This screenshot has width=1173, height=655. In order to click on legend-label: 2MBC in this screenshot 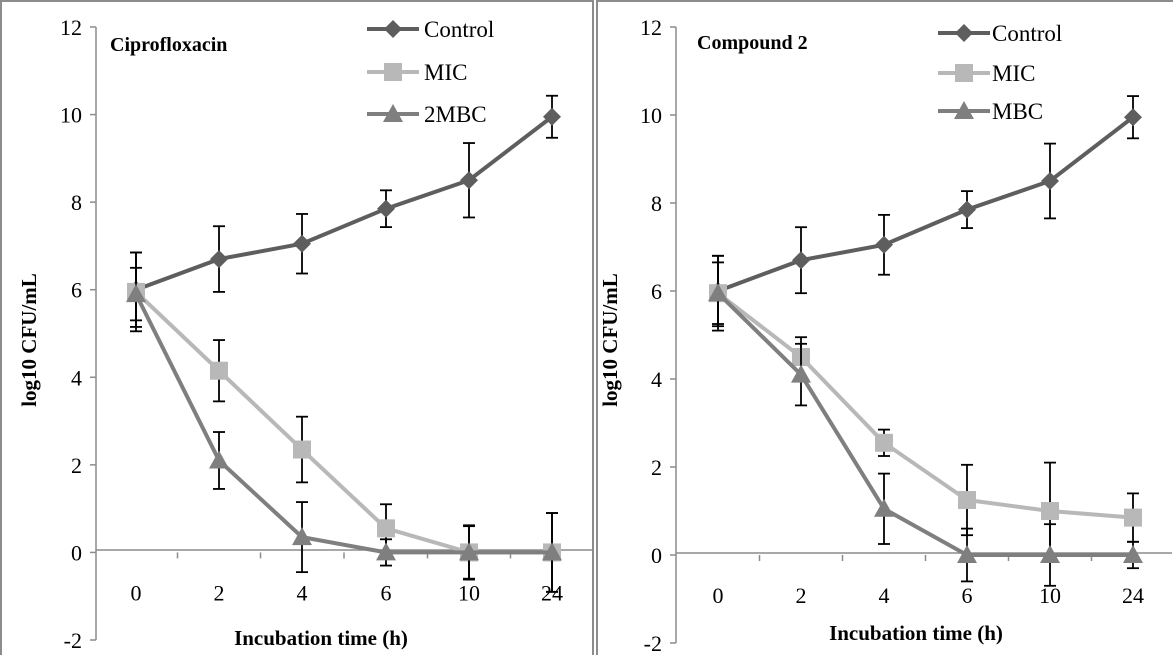, I will do `click(455, 114)`.